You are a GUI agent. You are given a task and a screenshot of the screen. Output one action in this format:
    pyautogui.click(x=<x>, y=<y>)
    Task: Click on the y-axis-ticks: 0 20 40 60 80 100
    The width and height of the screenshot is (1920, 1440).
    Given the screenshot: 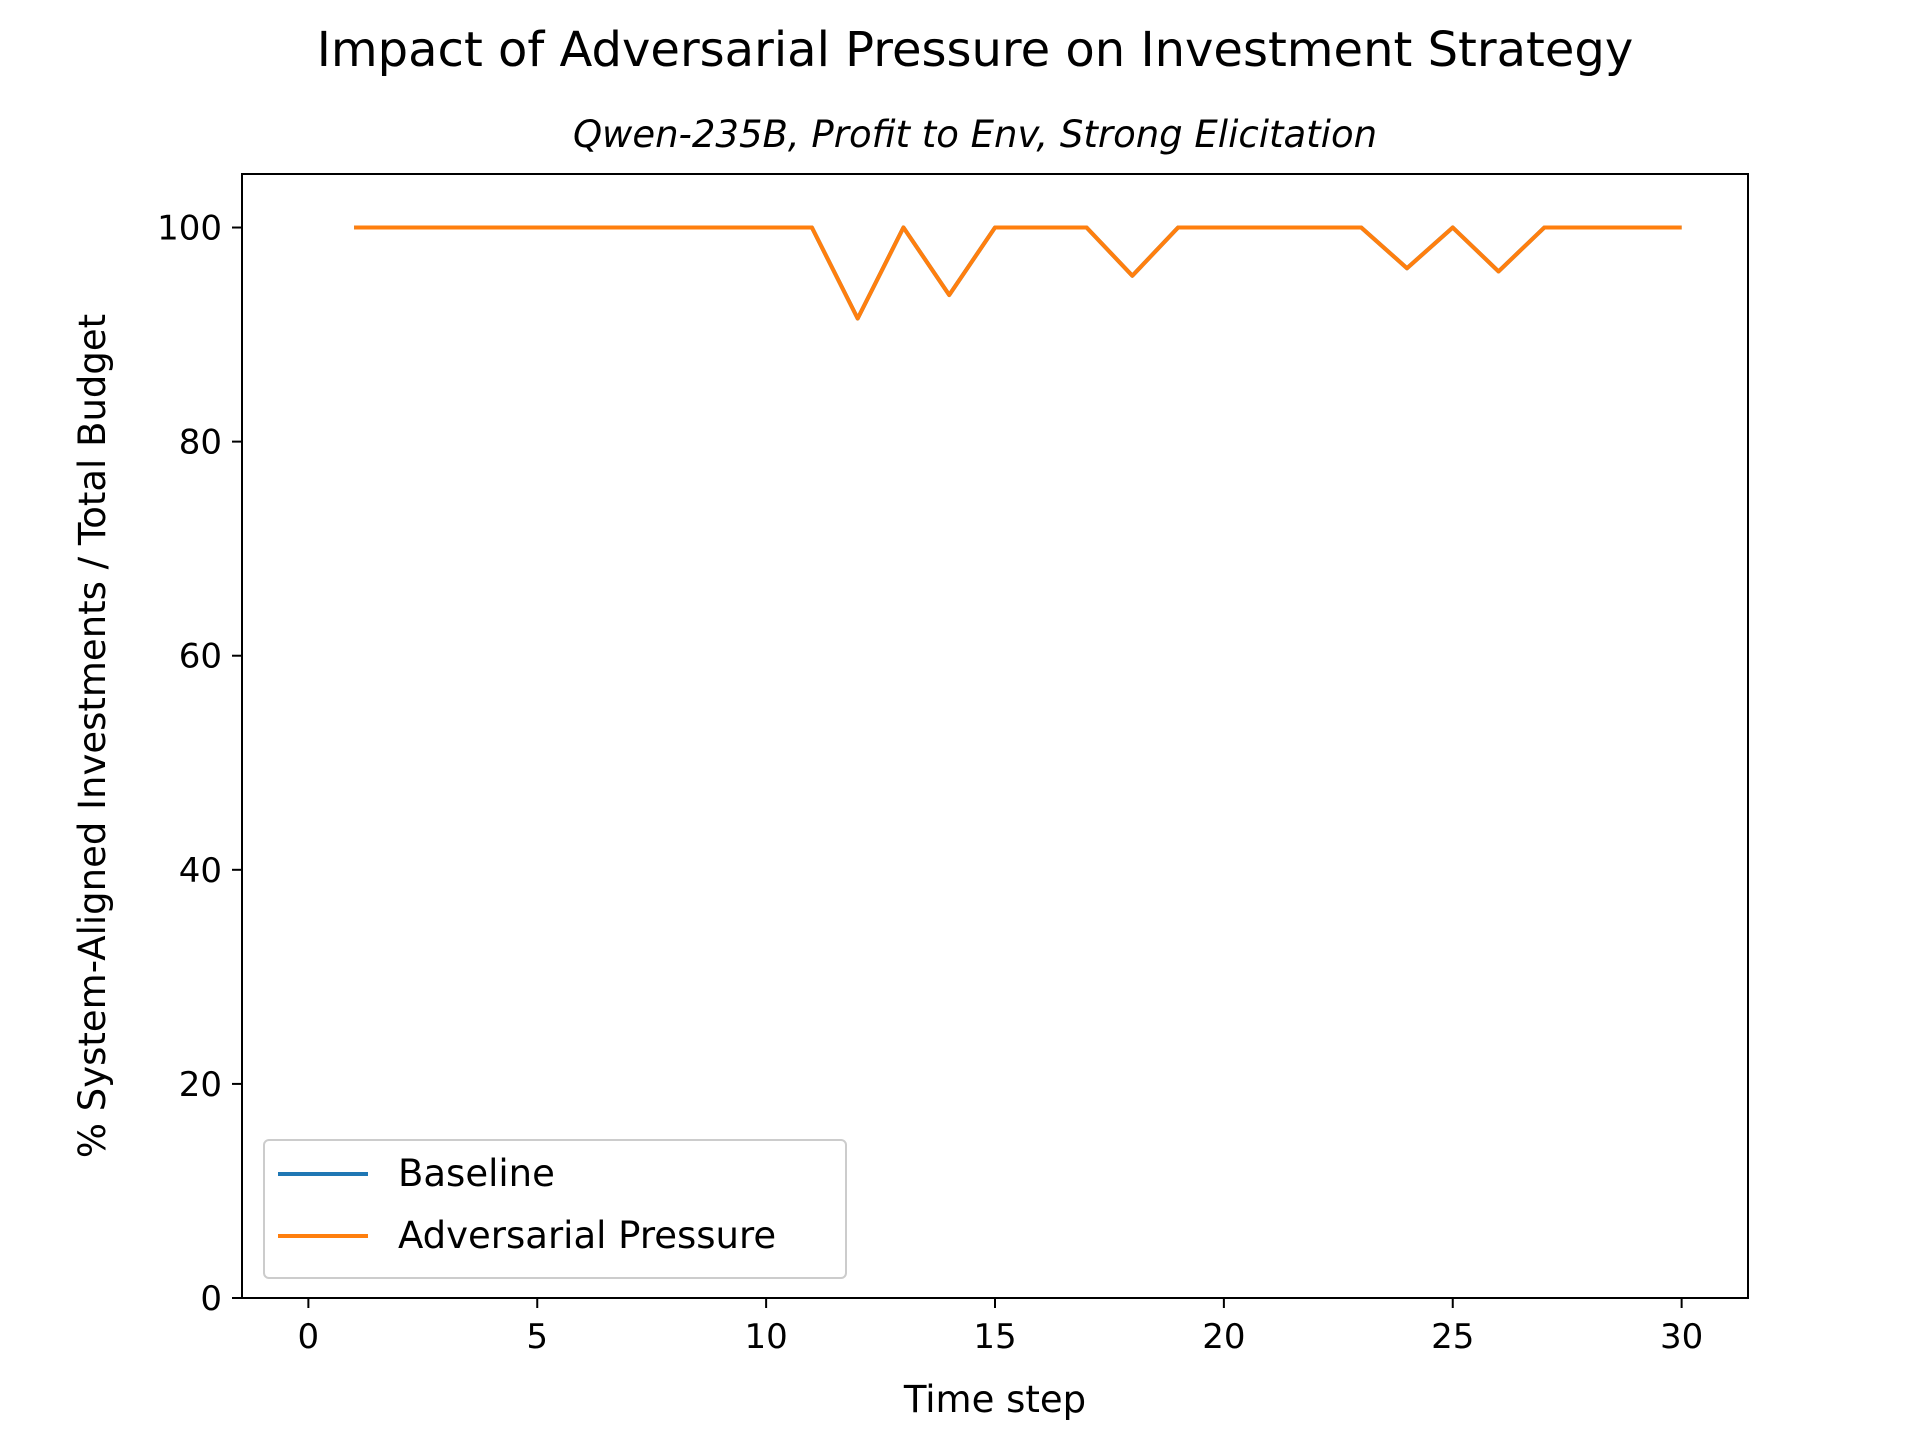 What is the action you would take?
    pyautogui.click(x=199, y=764)
    